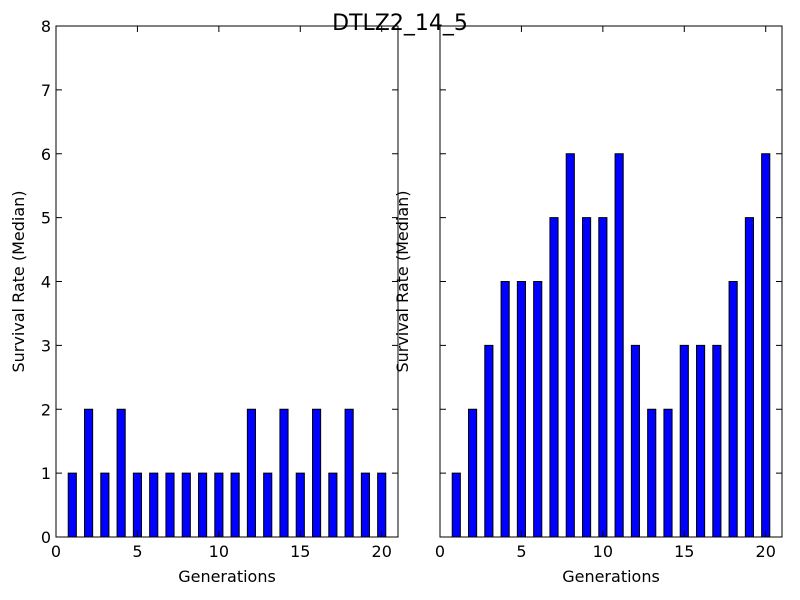 The width and height of the screenshot is (800, 600). What do you see at coordinates (46, 282) in the screenshot?
I see `y-tick-label: 4` at bounding box center [46, 282].